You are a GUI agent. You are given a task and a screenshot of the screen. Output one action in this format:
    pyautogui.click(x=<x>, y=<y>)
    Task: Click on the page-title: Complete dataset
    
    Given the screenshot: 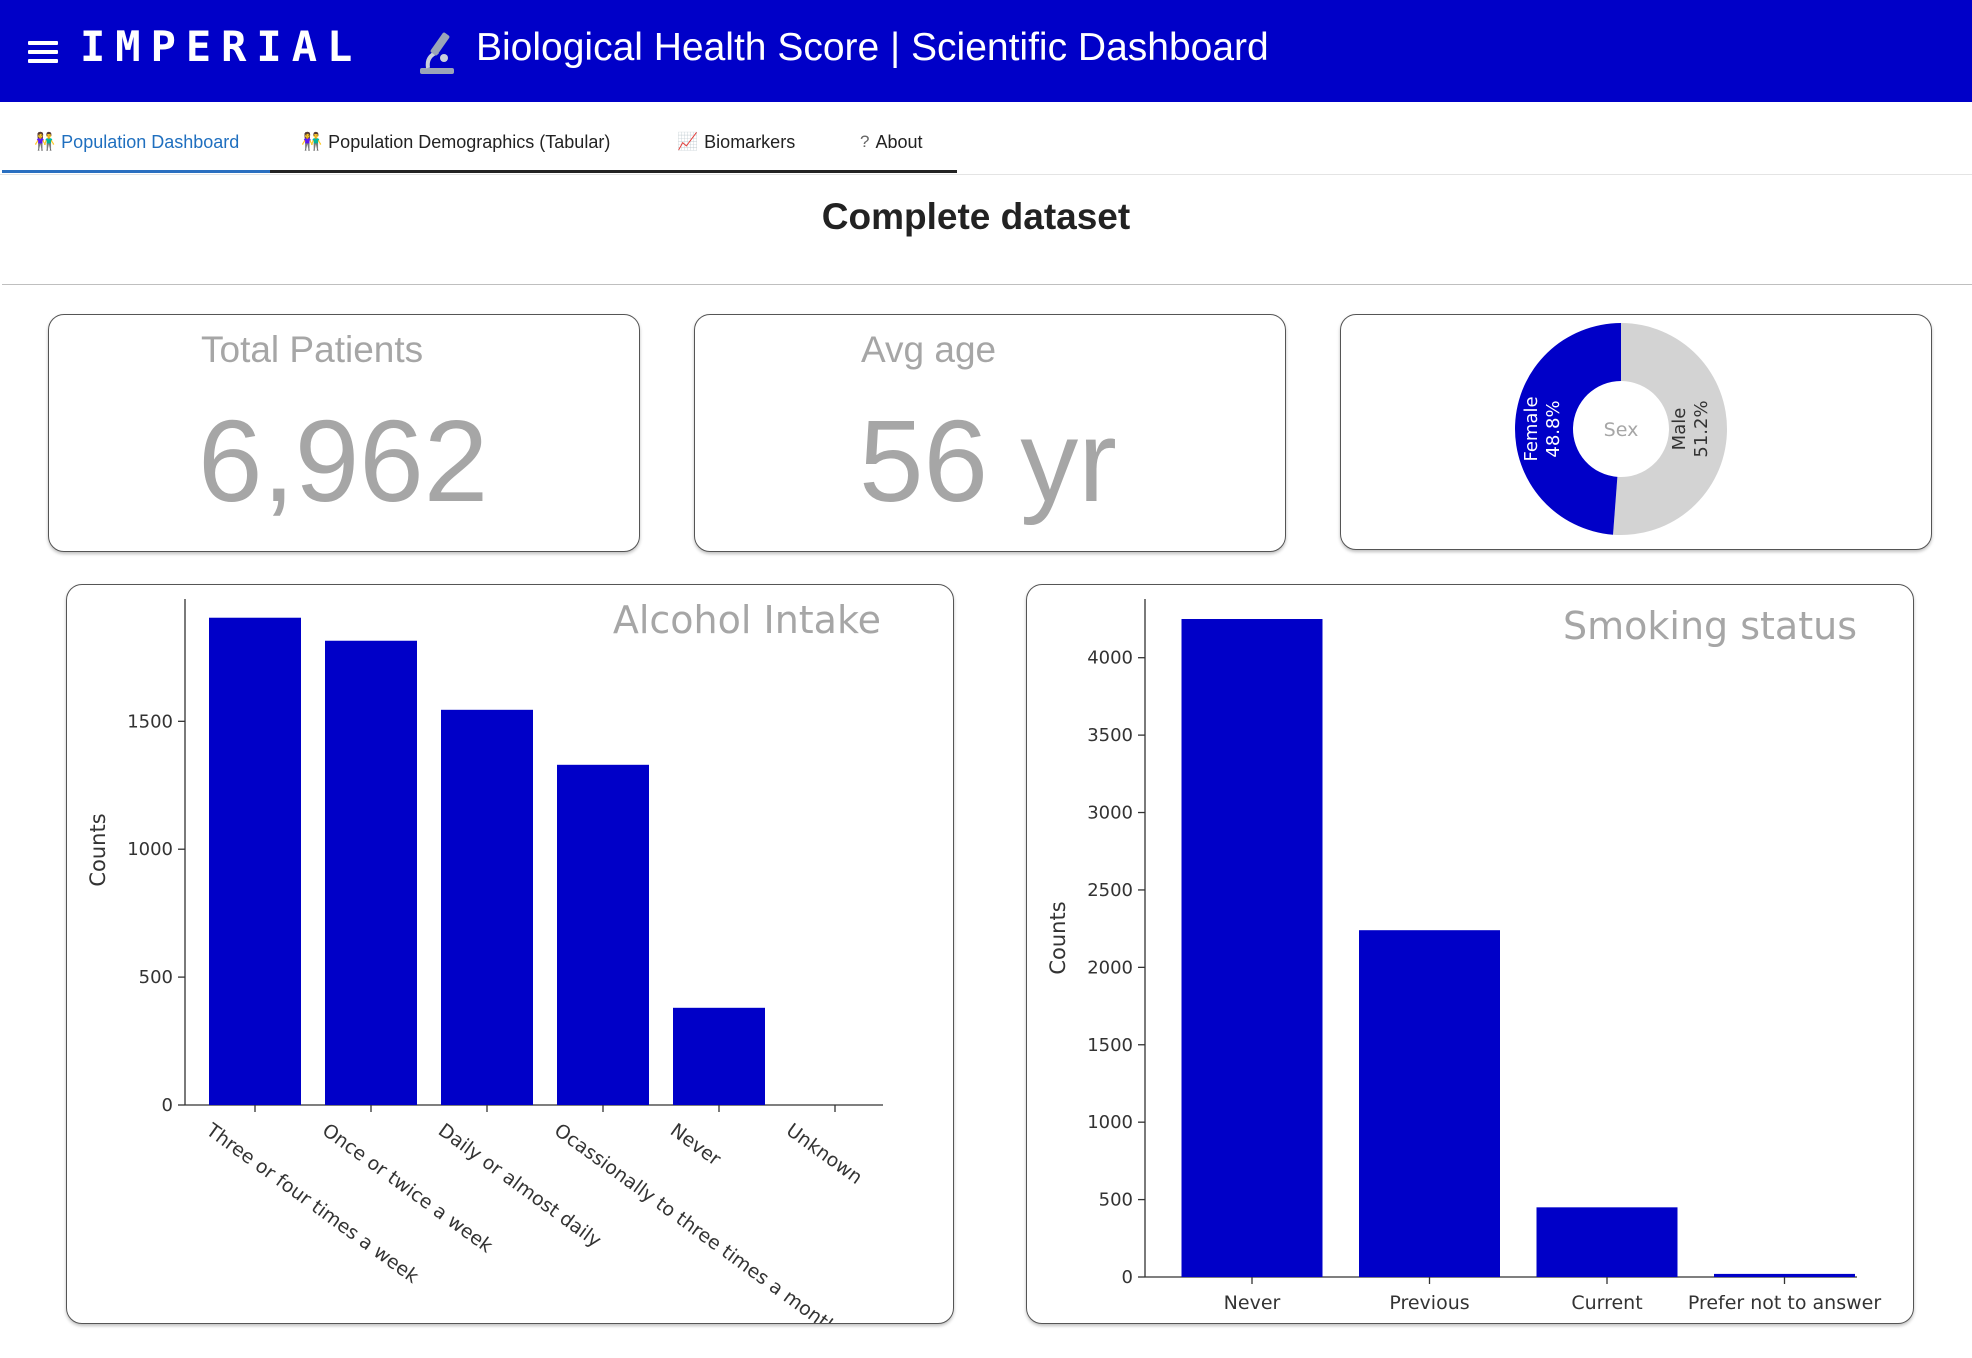 What is the action you would take?
    pyautogui.click(x=976, y=216)
    